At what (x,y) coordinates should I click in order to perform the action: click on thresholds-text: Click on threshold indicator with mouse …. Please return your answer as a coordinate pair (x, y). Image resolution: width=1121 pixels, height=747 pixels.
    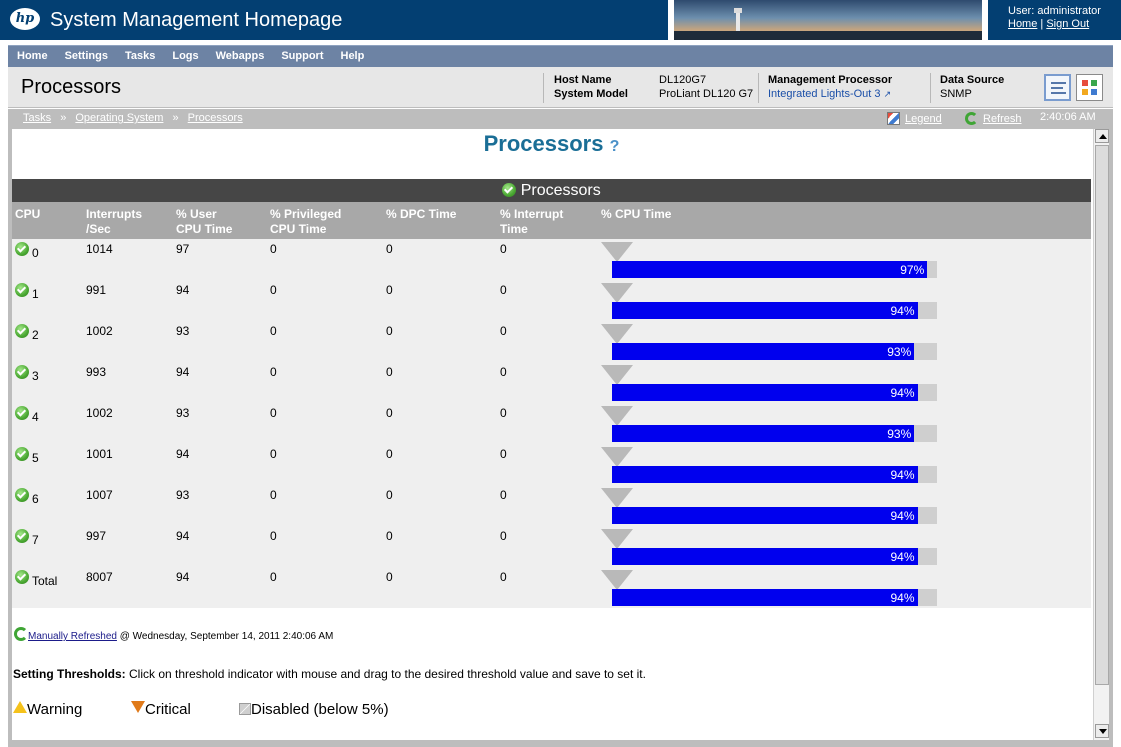
    Looking at the image, I should click on (387, 674).